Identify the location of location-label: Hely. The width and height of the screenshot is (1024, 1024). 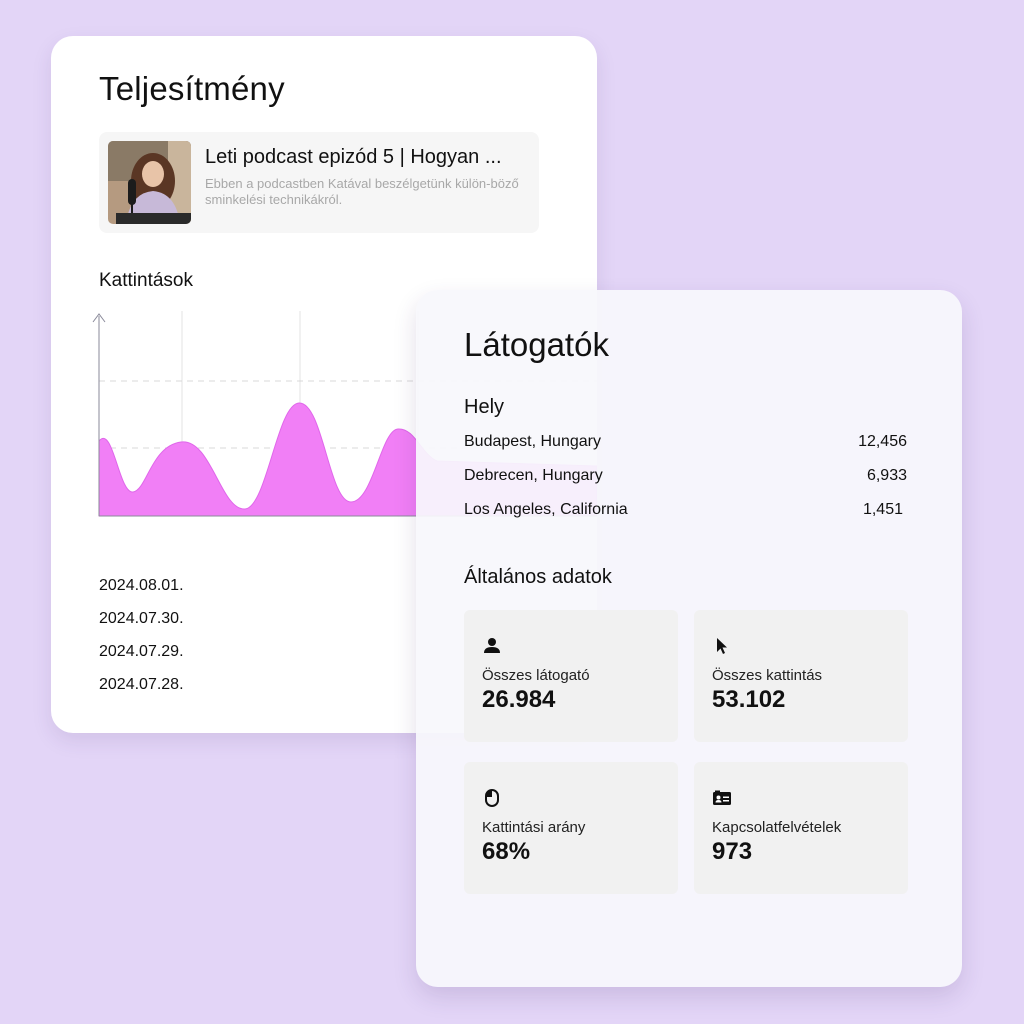
(484, 407).